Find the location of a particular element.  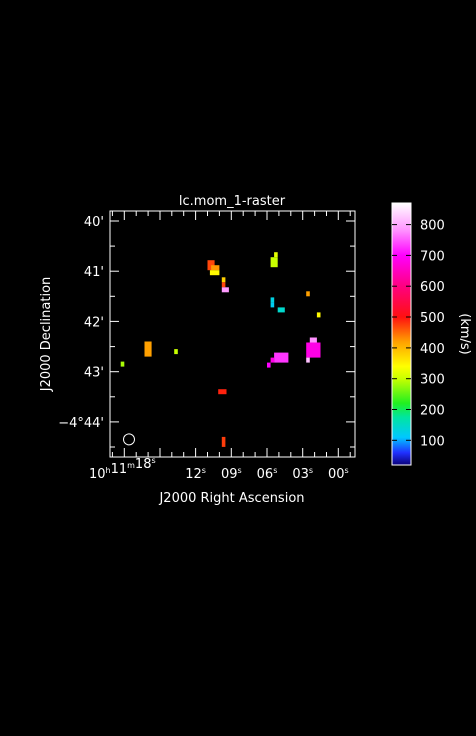

x-tick-label-6: 00s is located at coordinates (338, 474).